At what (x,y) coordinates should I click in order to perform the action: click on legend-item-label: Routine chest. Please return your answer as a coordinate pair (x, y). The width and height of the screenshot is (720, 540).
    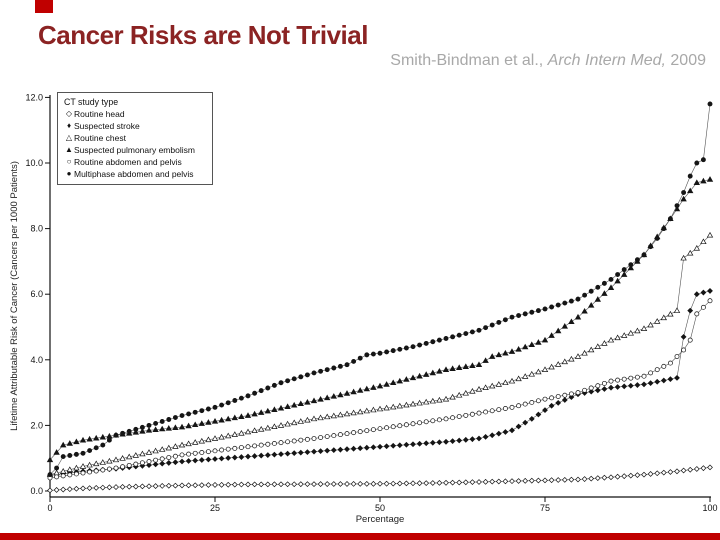
    Looking at the image, I should click on (100, 138).